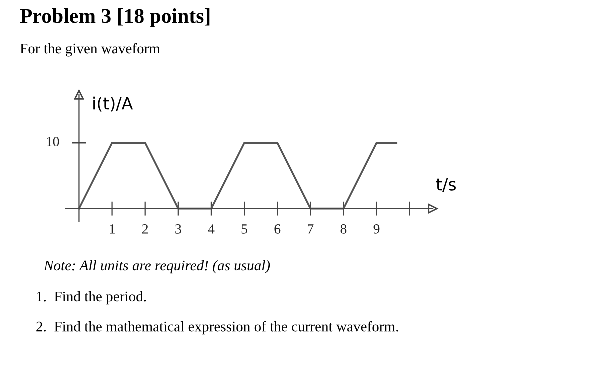  Describe the element at coordinates (377, 229) in the screenshot. I see `x-tick-label: 9` at that location.